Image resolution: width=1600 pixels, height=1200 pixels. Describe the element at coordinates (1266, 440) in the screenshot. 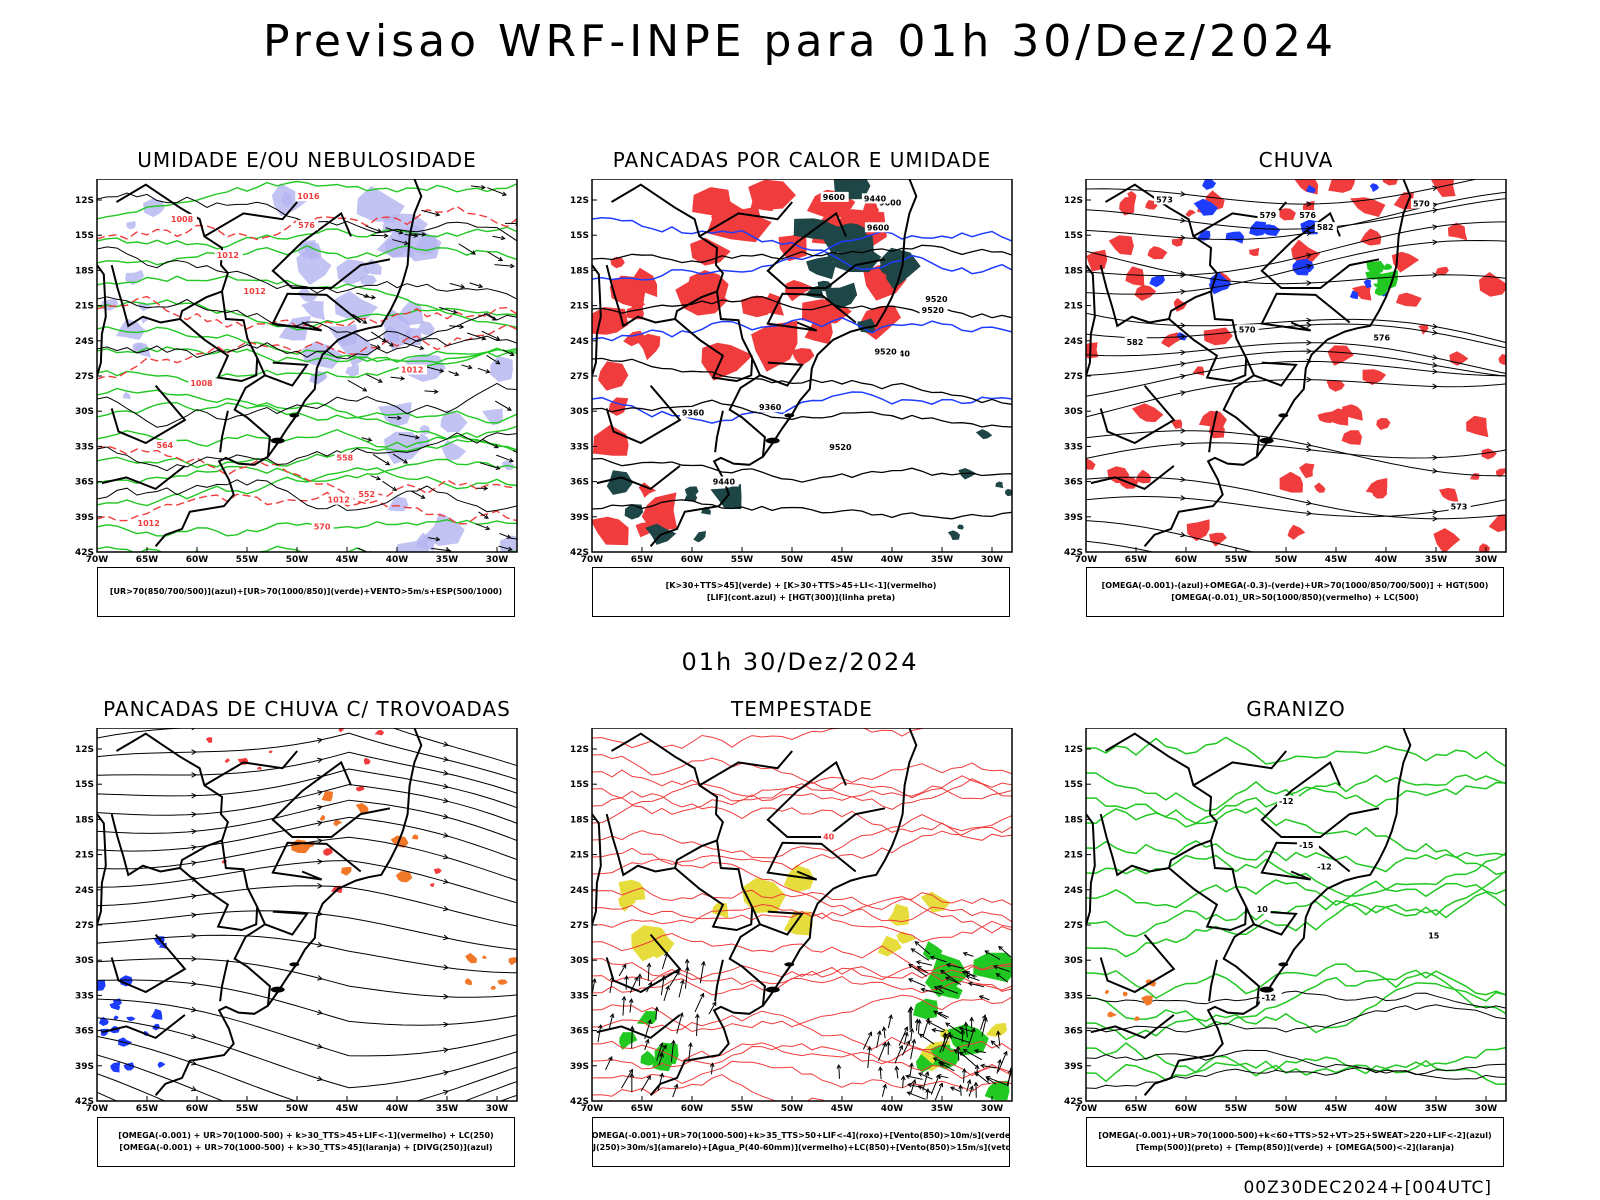

I see `lagoon` at that location.